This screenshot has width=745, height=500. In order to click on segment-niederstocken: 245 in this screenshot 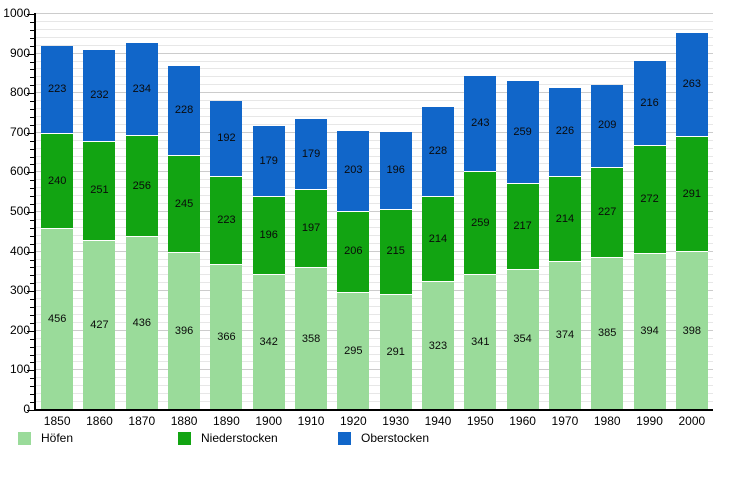, I will do `click(184, 205)`.